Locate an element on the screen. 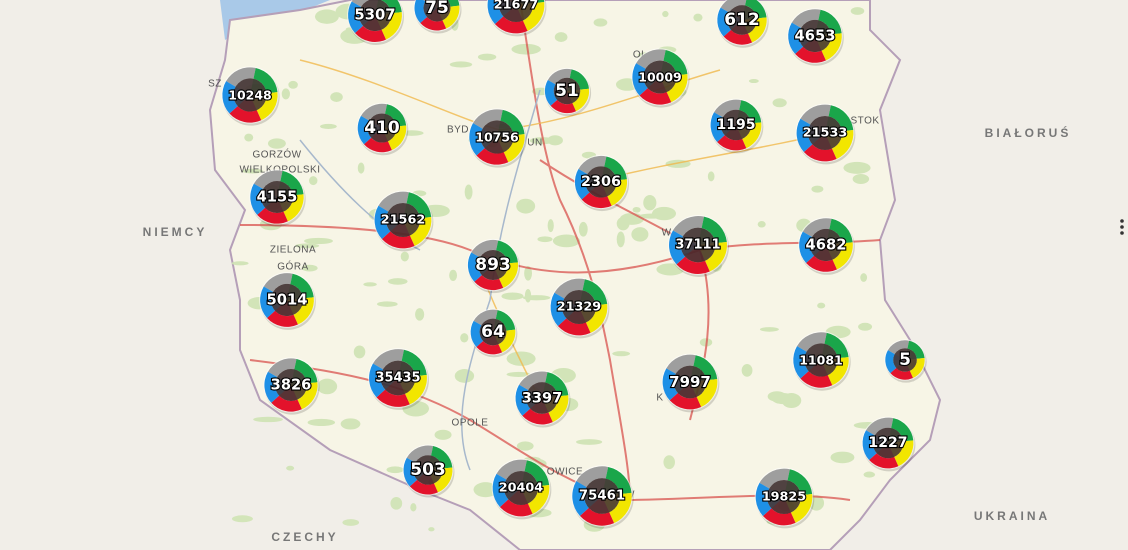  cluster-marker: 19825 is located at coordinates (784, 498).